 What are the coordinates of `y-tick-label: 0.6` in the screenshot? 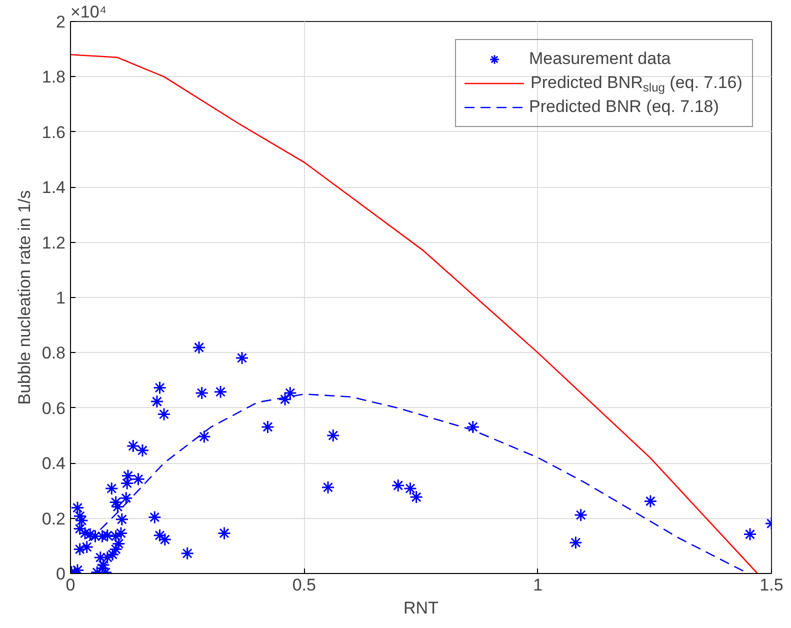 It's located at (54, 408).